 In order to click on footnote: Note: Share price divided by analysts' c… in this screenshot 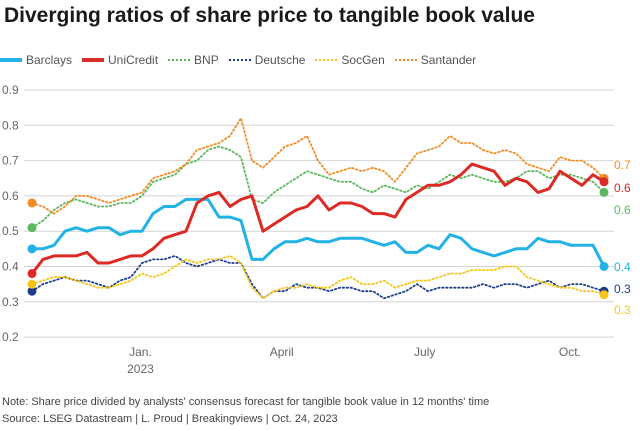, I will do `click(246, 402)`.